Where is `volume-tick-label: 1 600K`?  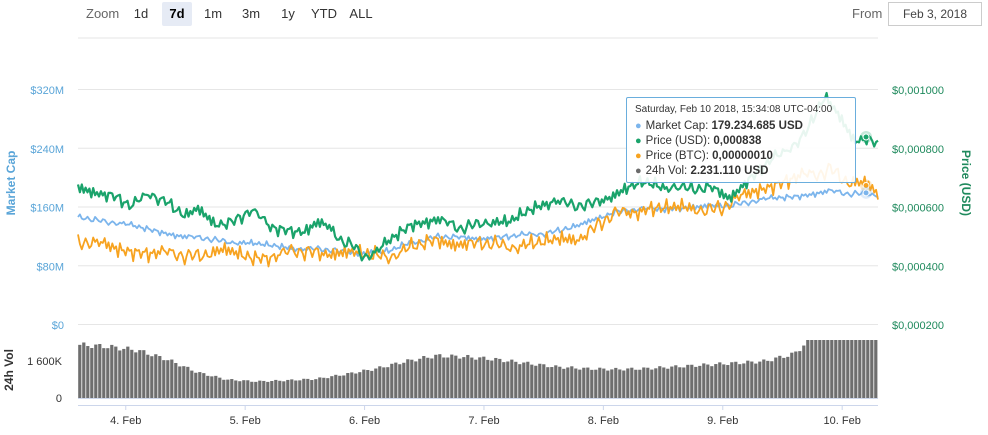 volume-tick-label: 1 600K is located at coordinates (45, 362).